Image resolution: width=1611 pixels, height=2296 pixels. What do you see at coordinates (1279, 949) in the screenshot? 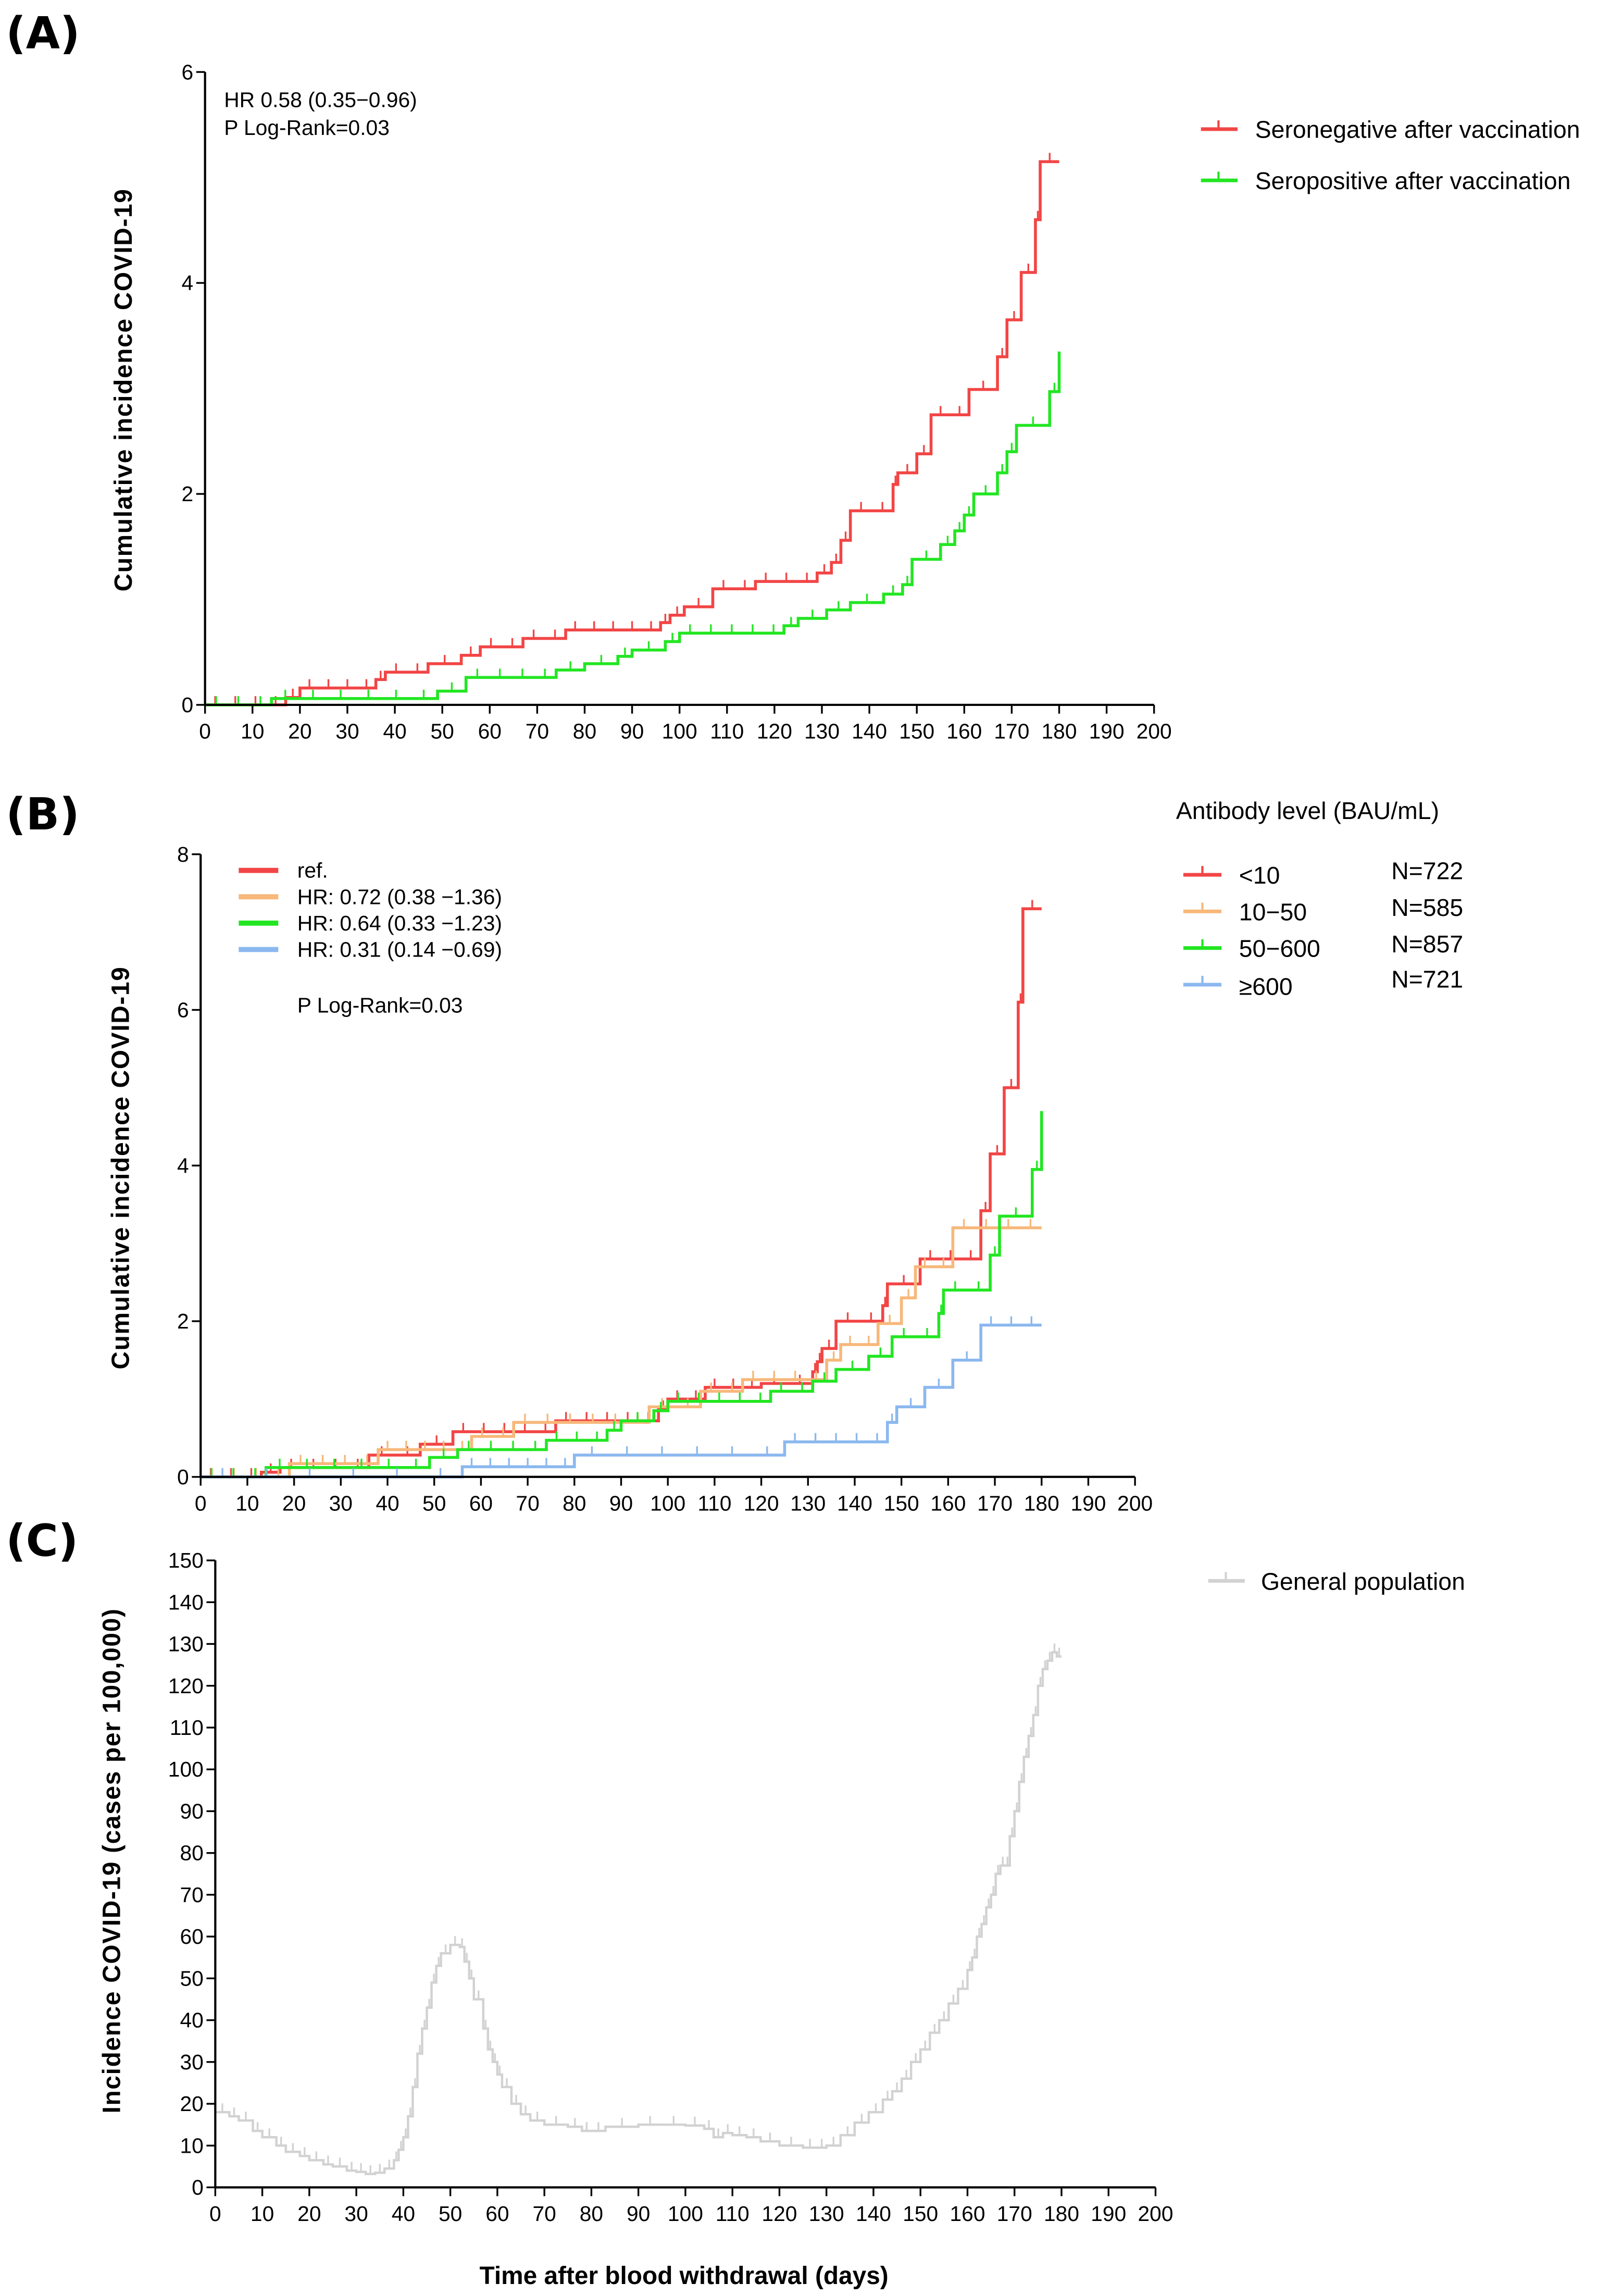
I see `legend-label-50-600: 50−600` at bounding box center [1279, 949].